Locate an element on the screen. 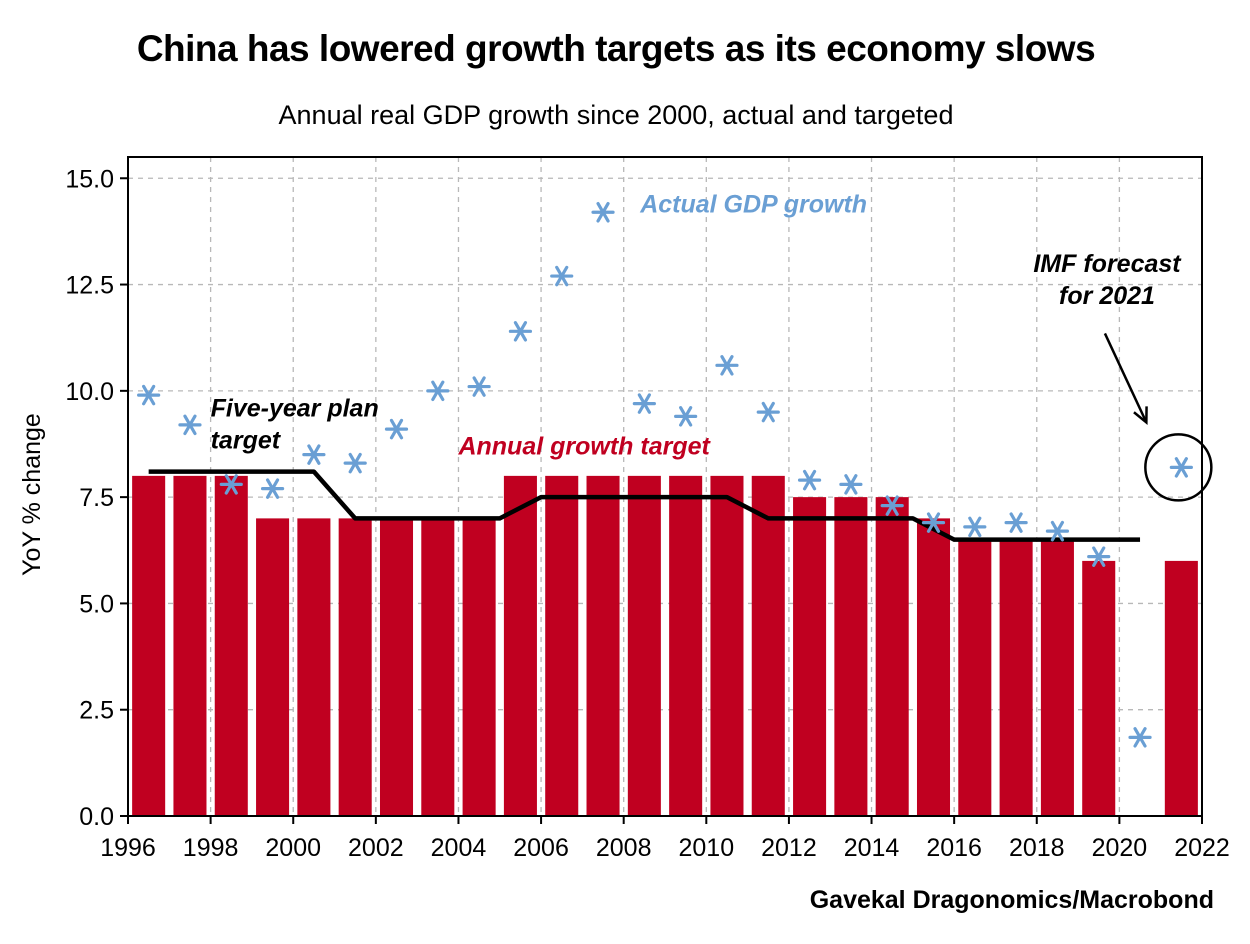 This screenshot has width=1250, height=944. y-tick-label: 2.5 is located at coordinates (96, 711).